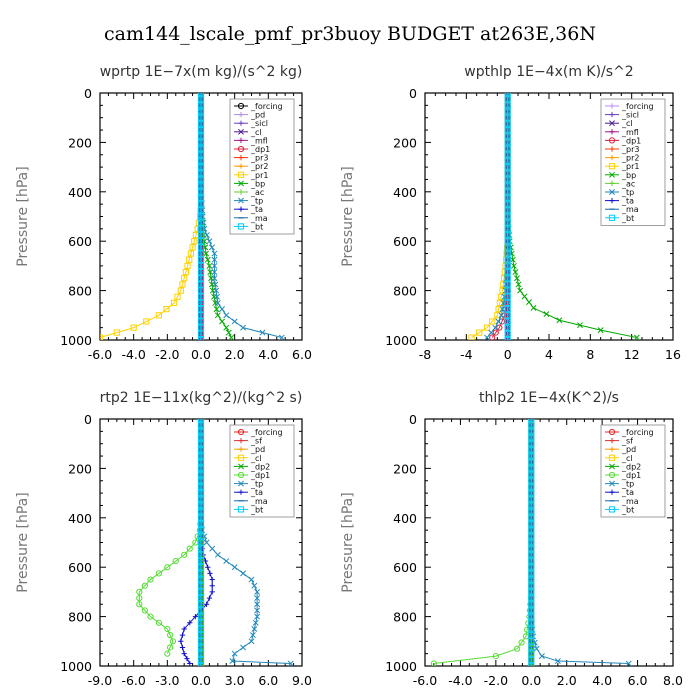 The height and width of the screenshot is (700, 700). Describe the element at coordinates (405, 518) in the screenshot. I see `y-tick-label: 400` at that location.